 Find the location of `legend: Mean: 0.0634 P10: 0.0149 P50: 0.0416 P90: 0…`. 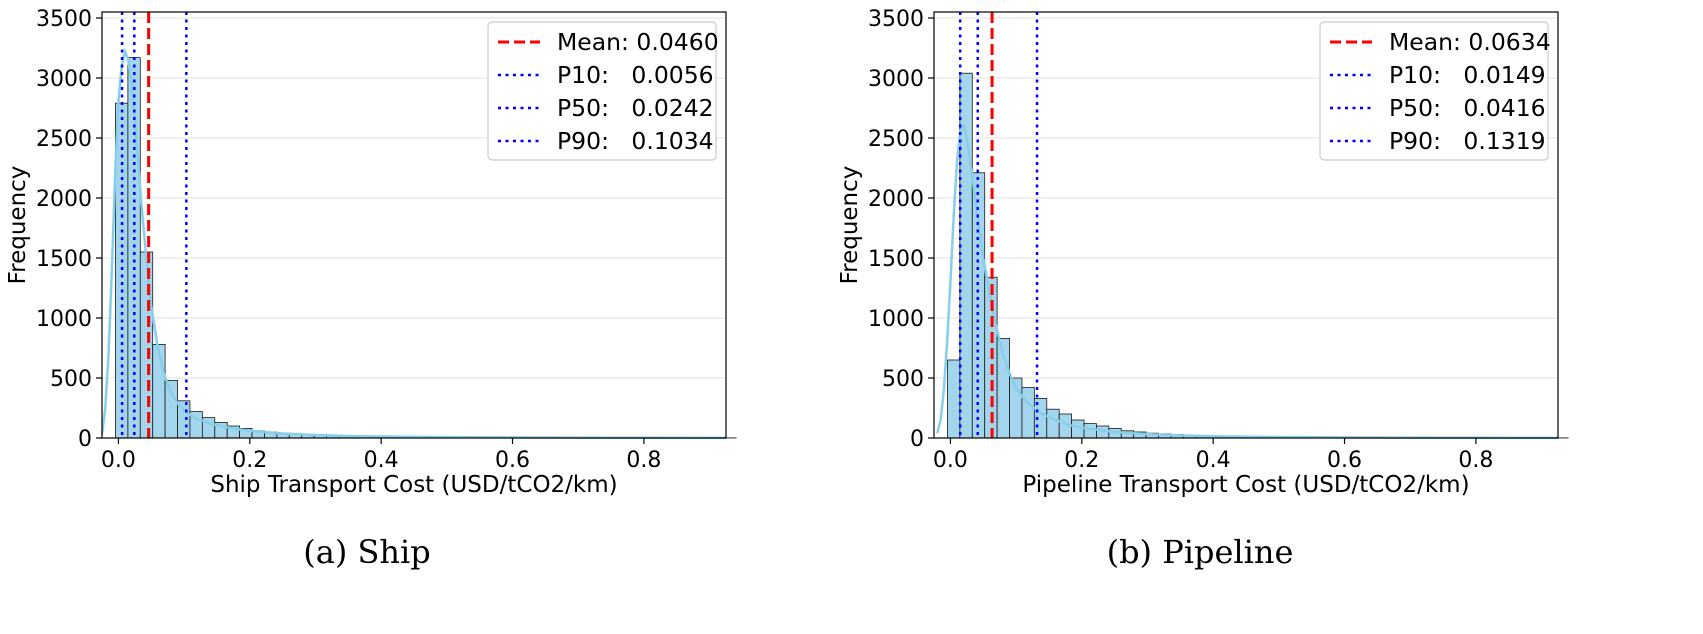

legend: Mean: 0.0634 P10: 0.0149 P50: 0.0416 P90: 0… is located at coordinates (1435, 91).